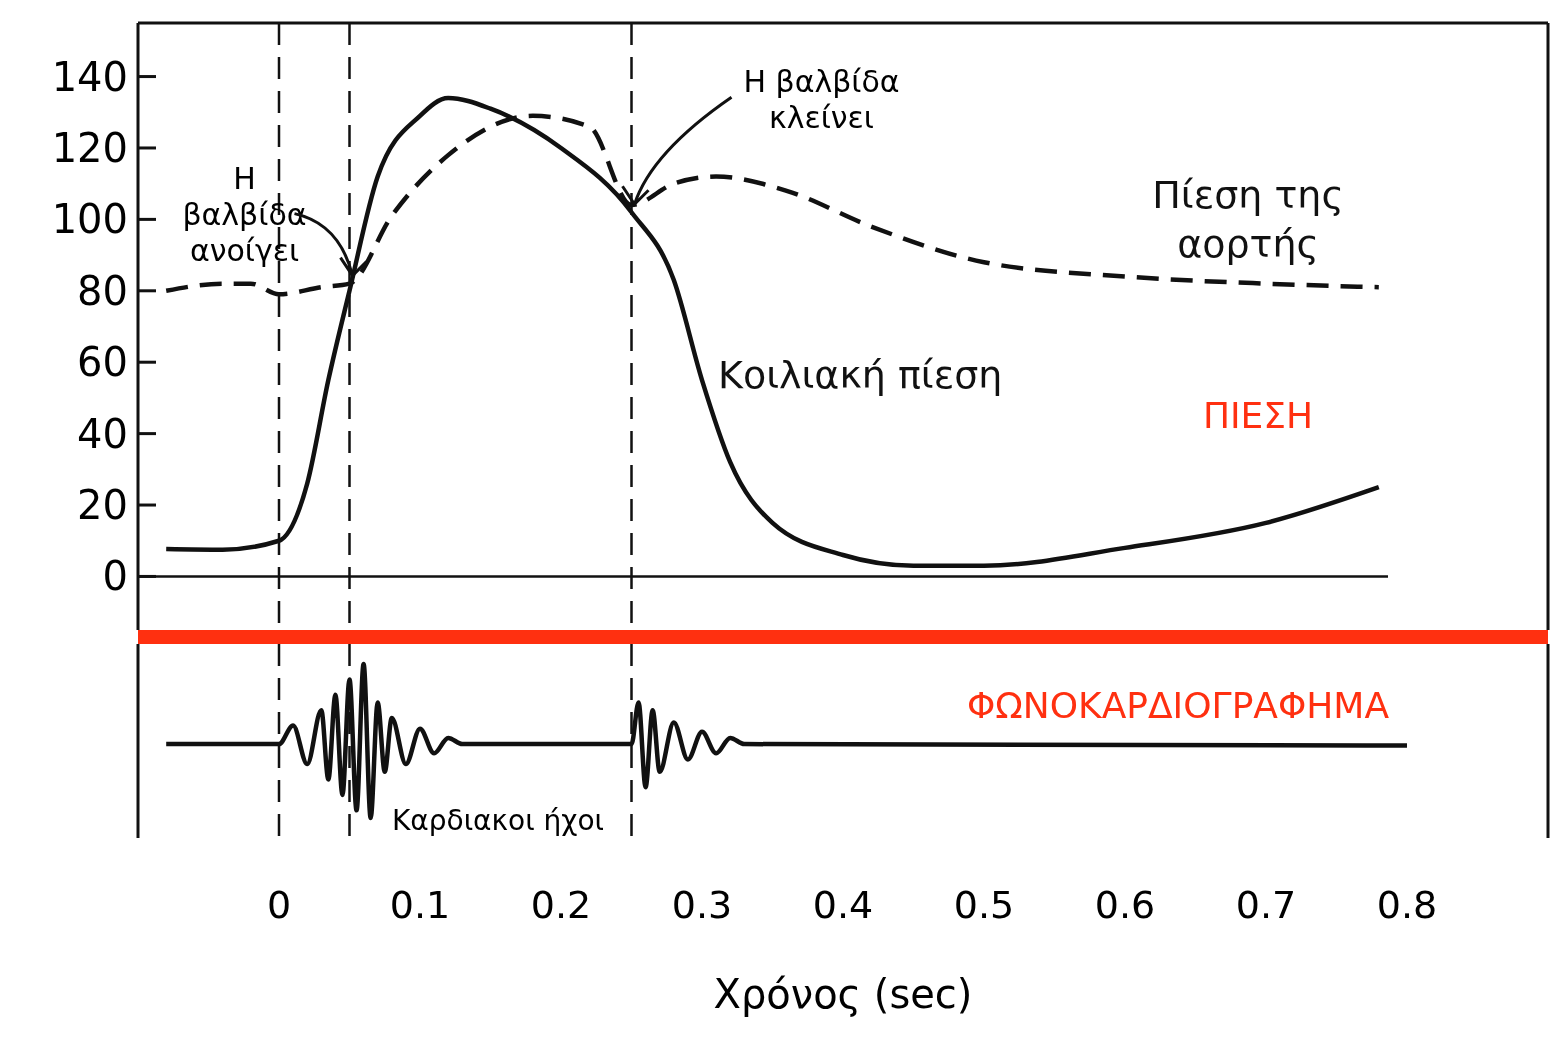 Image resolution: width=1557 pixels, height=1039 pixels. Describe the element at coordinates (821, 100) in the screenshot. I see `annotation: Η βαλβίδα κλείνει` at that location.